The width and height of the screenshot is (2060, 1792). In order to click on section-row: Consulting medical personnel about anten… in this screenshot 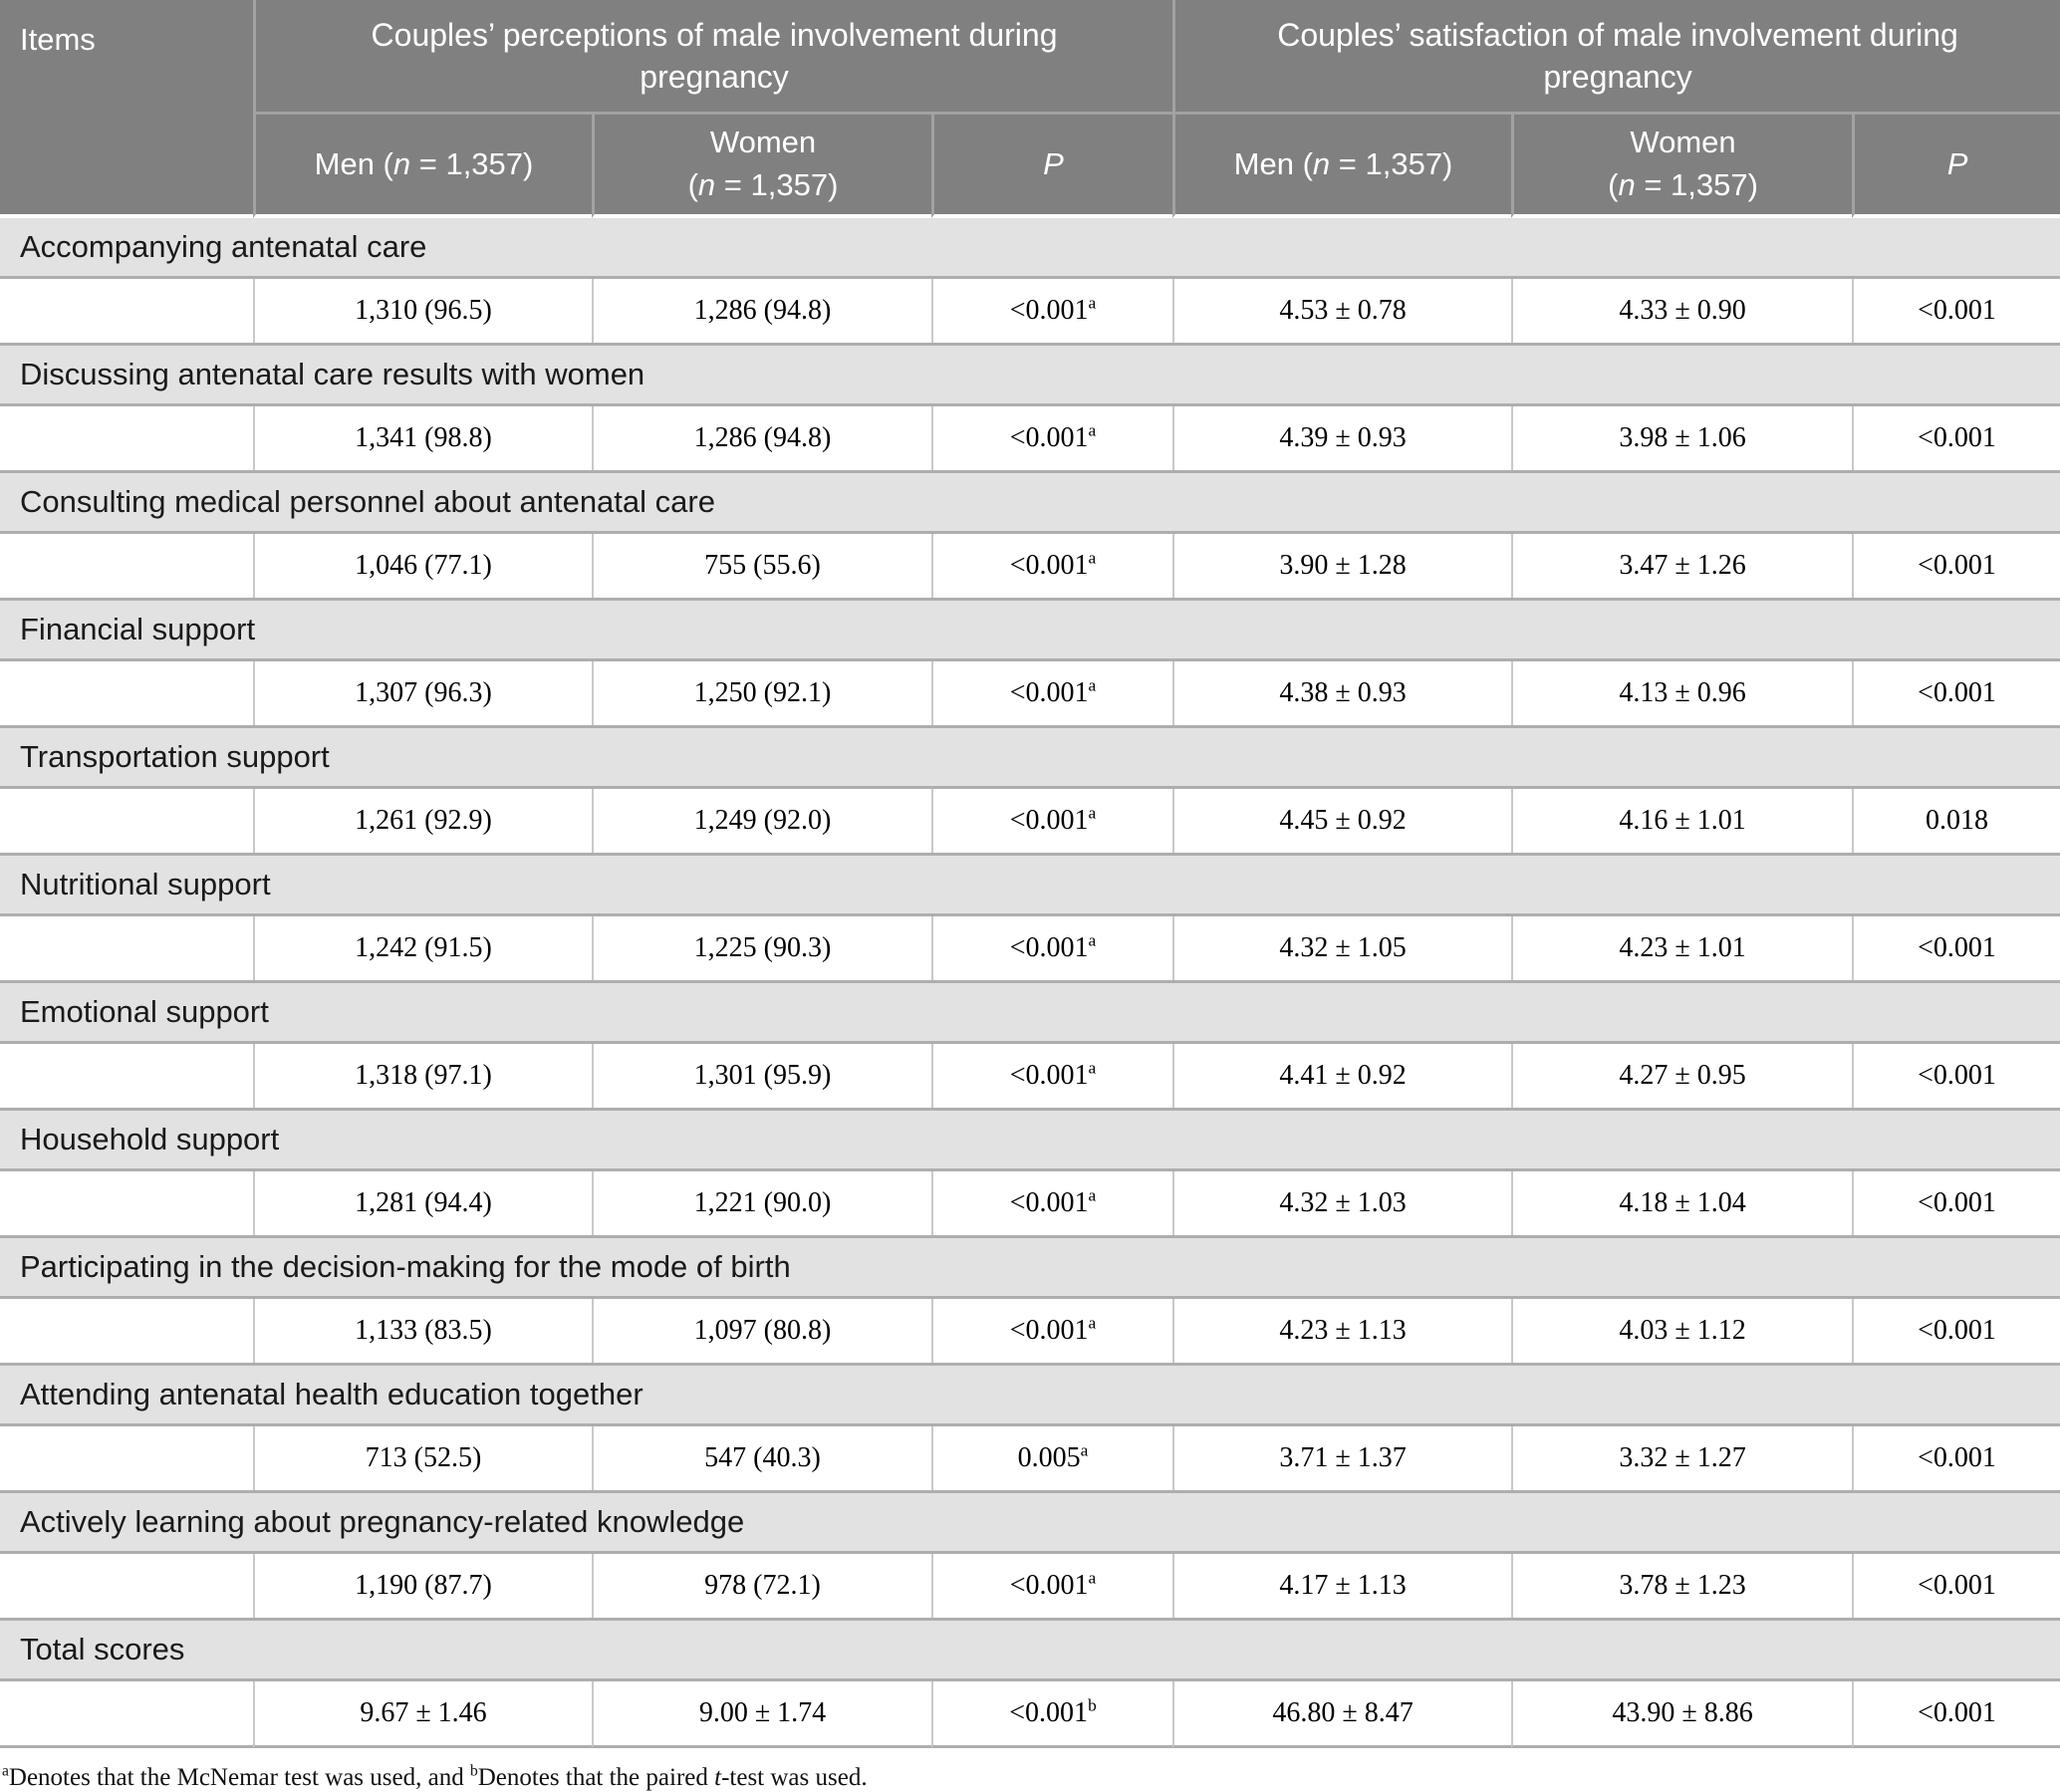, I will do `click(1030, 502)`.